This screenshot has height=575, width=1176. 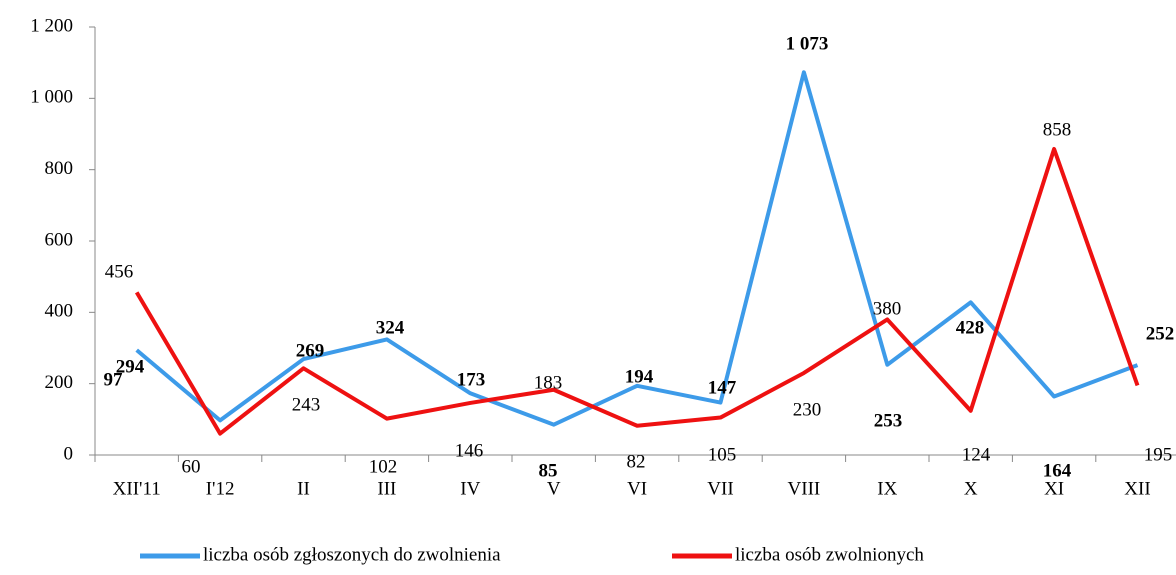 I want to click on data-label: 195, so click(x=1158, y=454).